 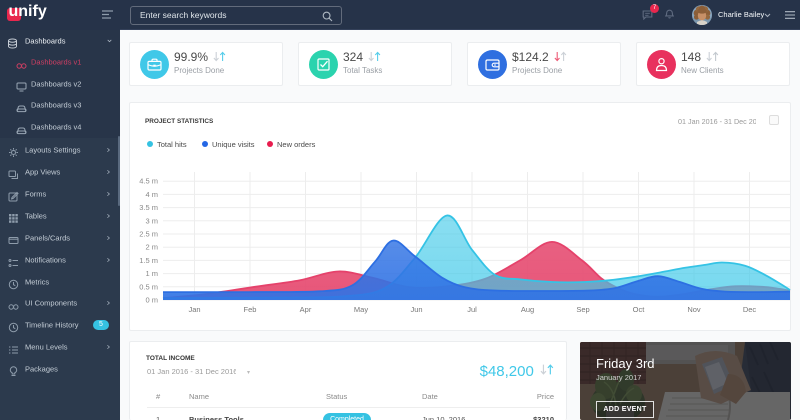 I want to click on svg-text: May, so click(x=361, y=309).